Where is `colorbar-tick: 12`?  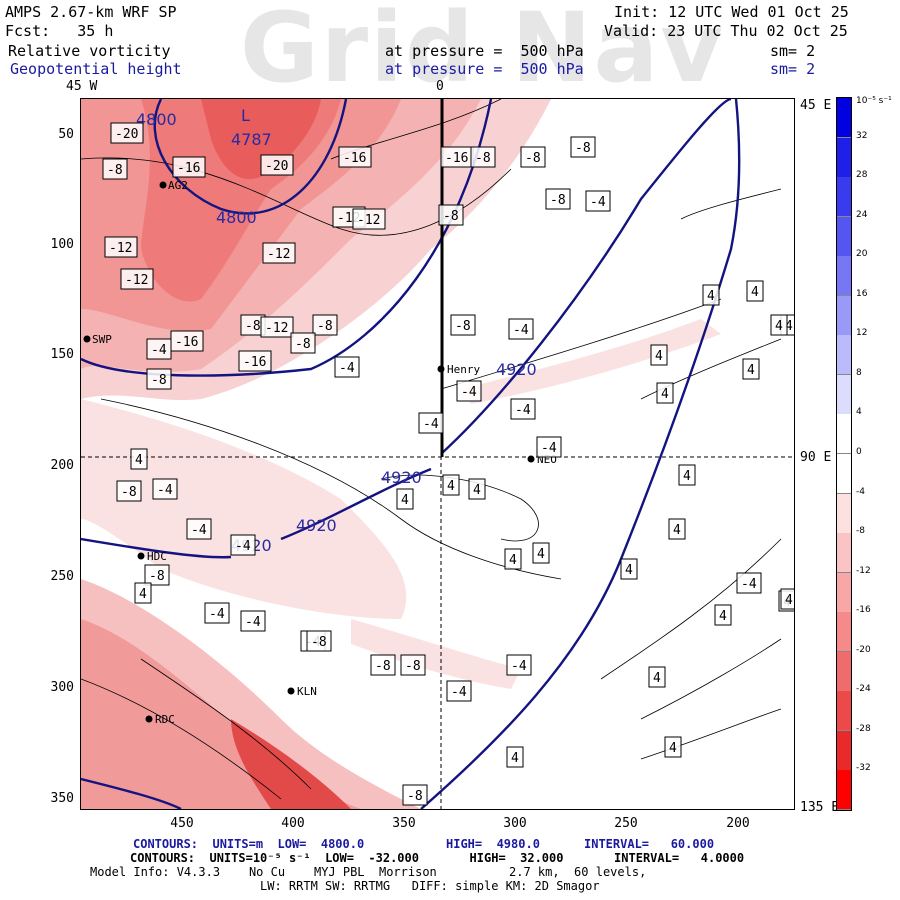
colorbar-tick: 12 is located at coordinates (862, 333).